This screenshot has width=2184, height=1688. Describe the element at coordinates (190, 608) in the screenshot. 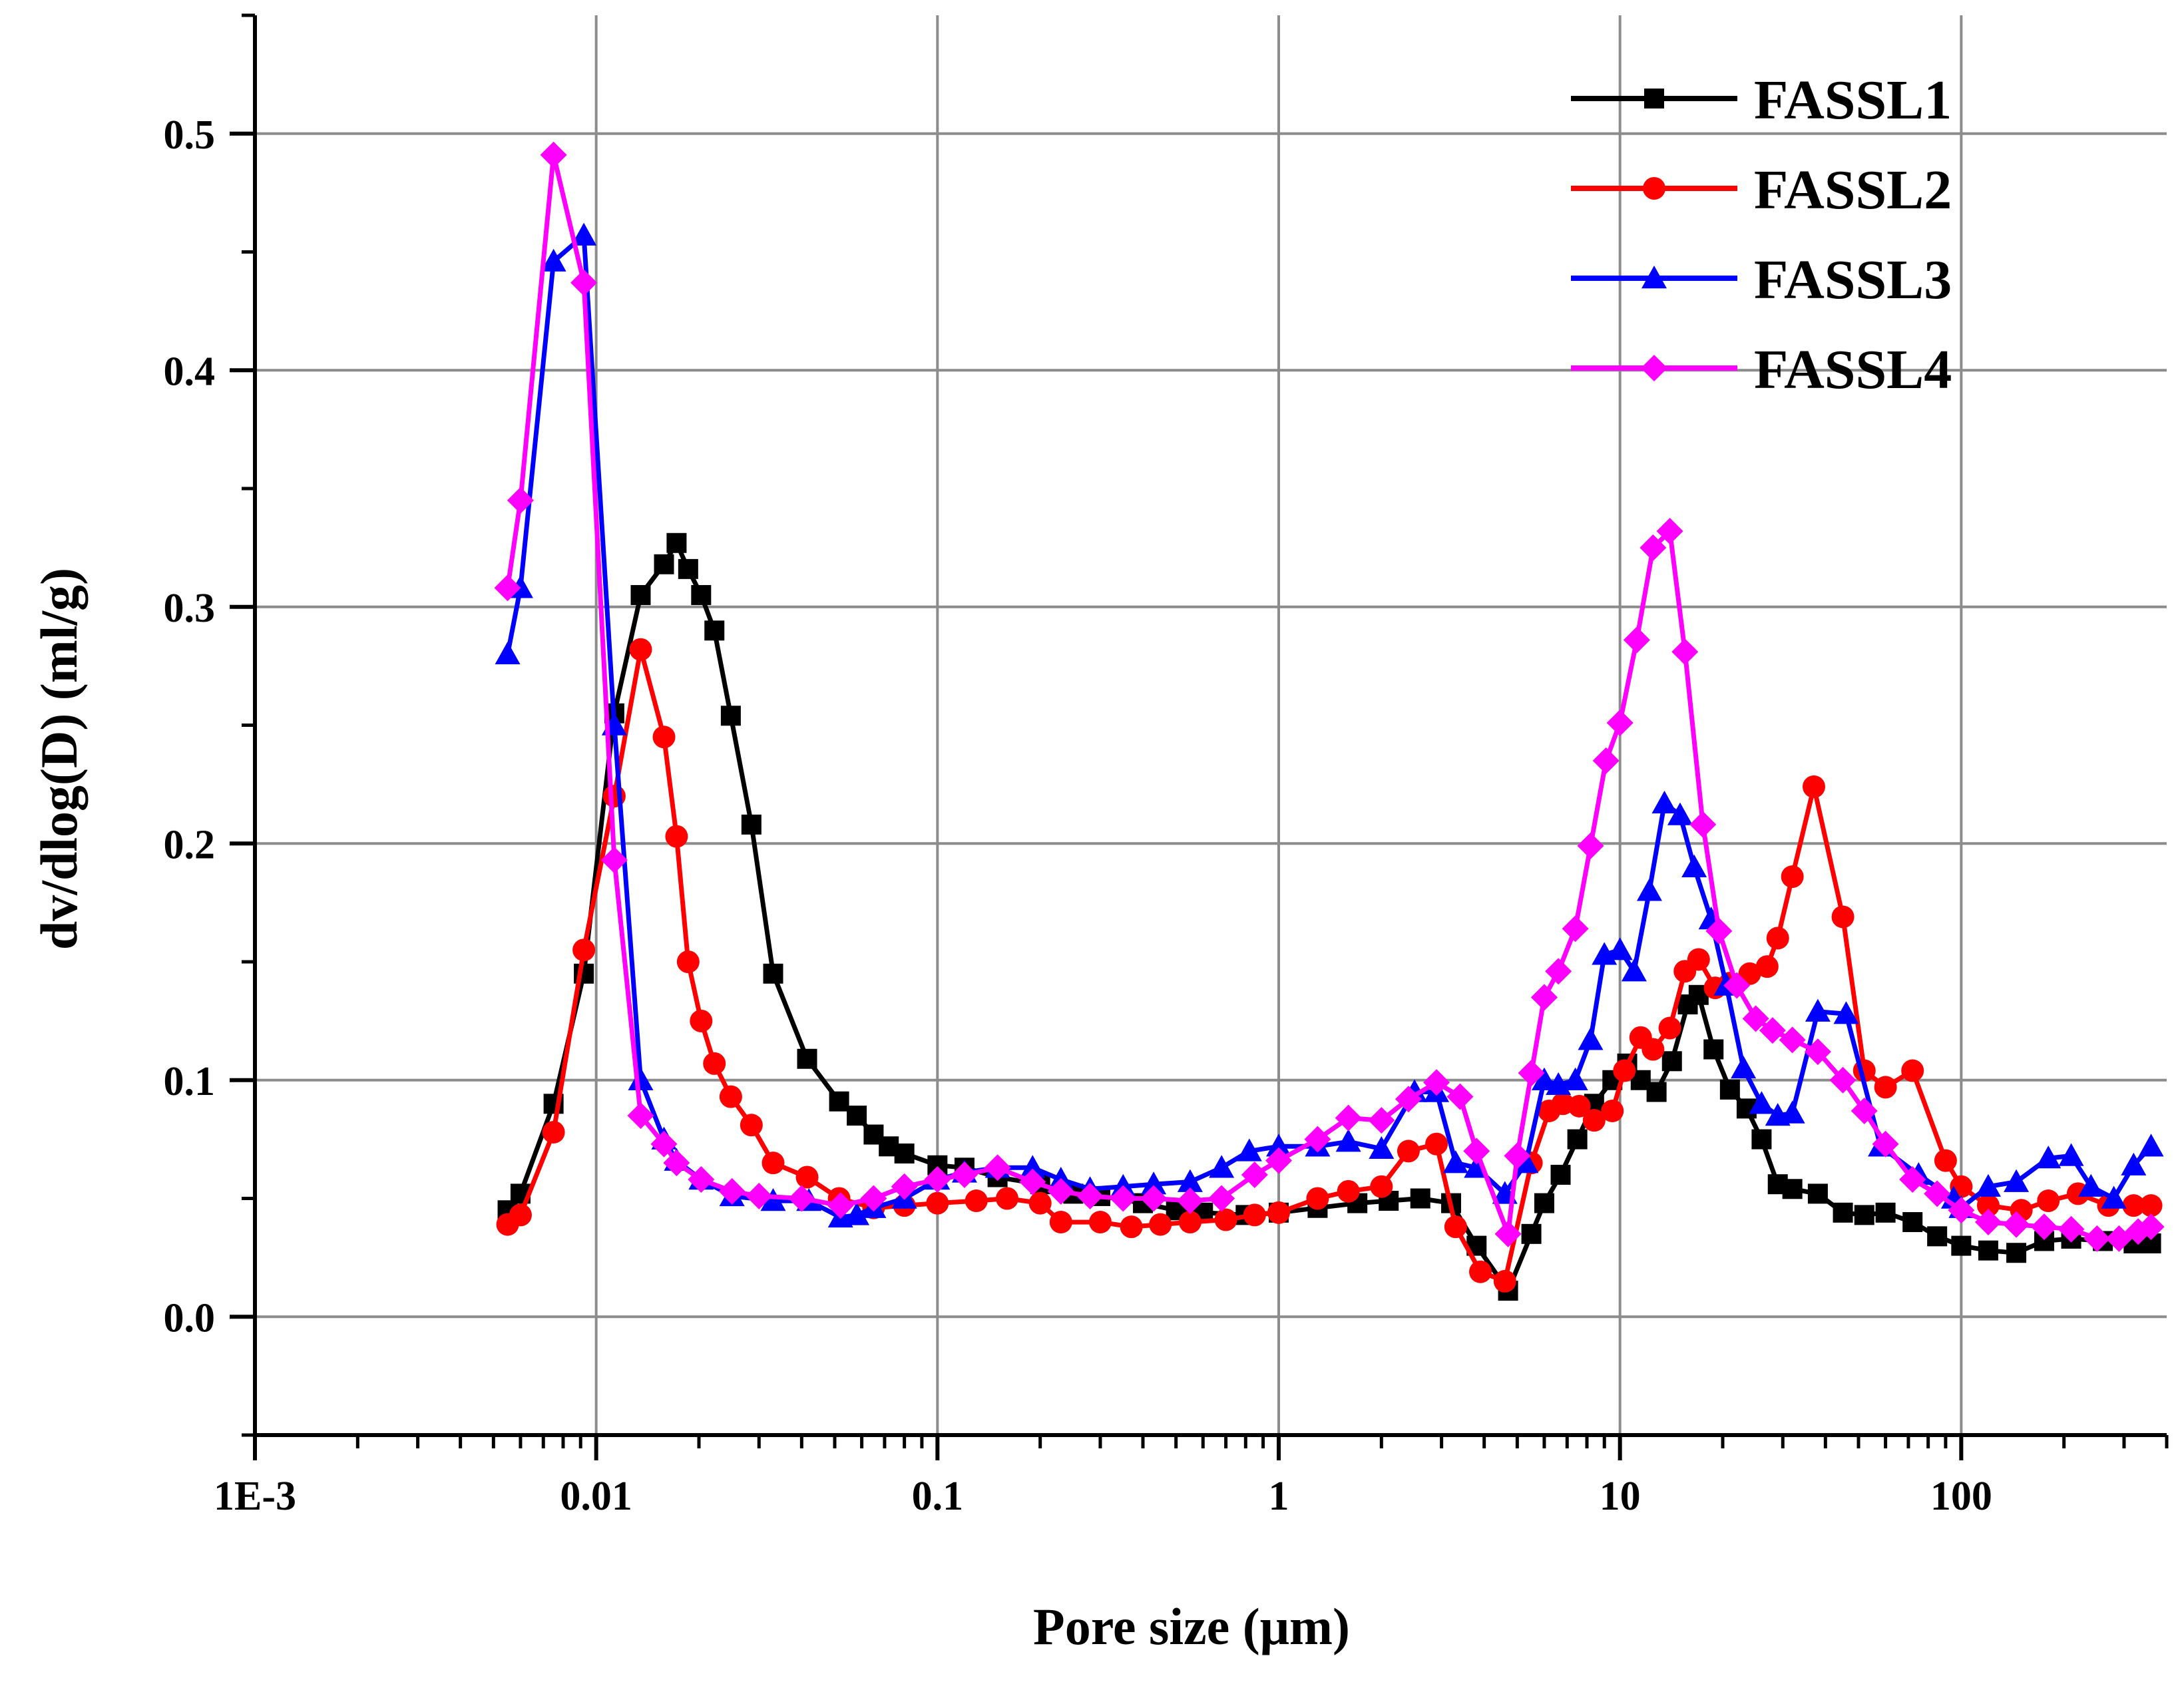

I see `y-tick-label: 0.3` at that location.